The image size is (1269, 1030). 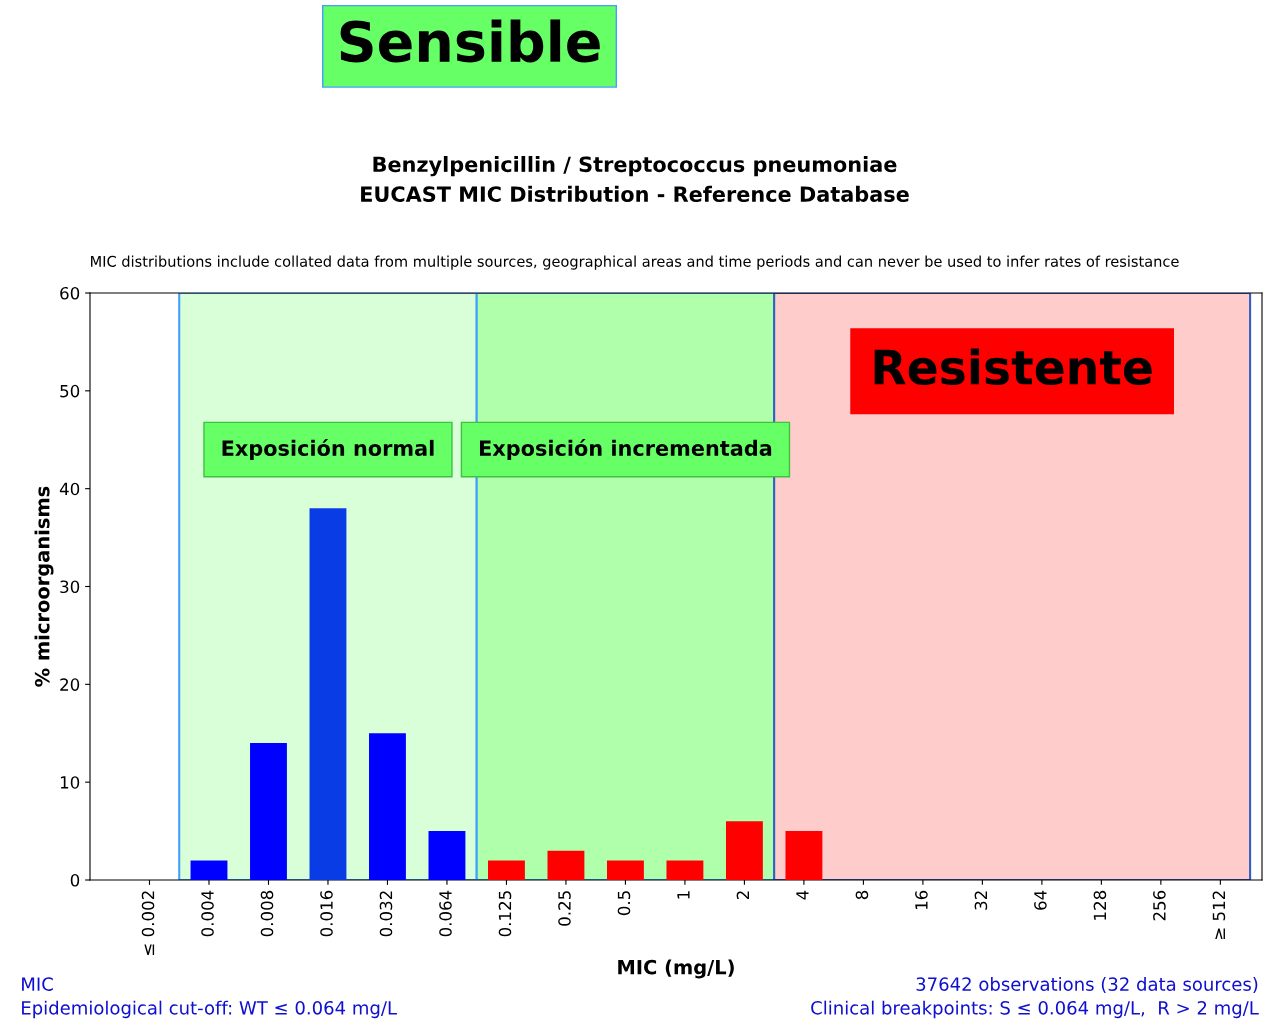 What do you see at coordinates (470, 41) in the screenshot?
I see `text: Sensible` at bounding box center [470, 41].